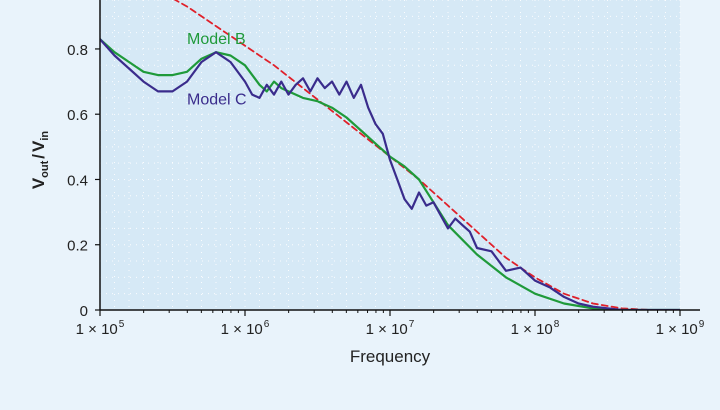 The height and width of the screenshot is (410, 720). What do you see at coordinates (77, 180) in the screenshot?
I see `y-tick-label: 0.4` at bounding box center [77, 180].